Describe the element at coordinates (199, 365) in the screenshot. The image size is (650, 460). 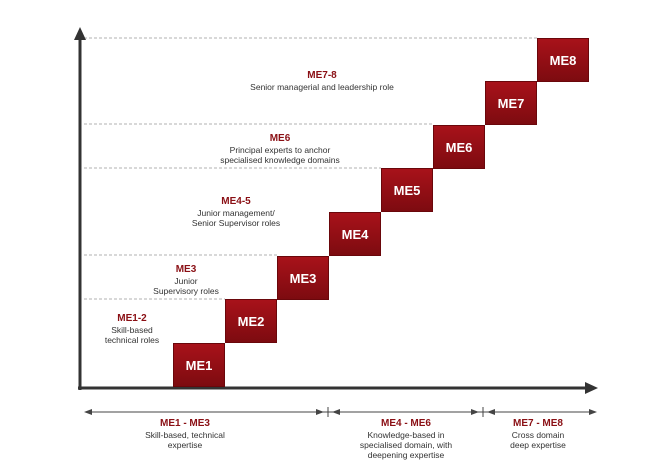
I see `step-me1: ME1` at that location.